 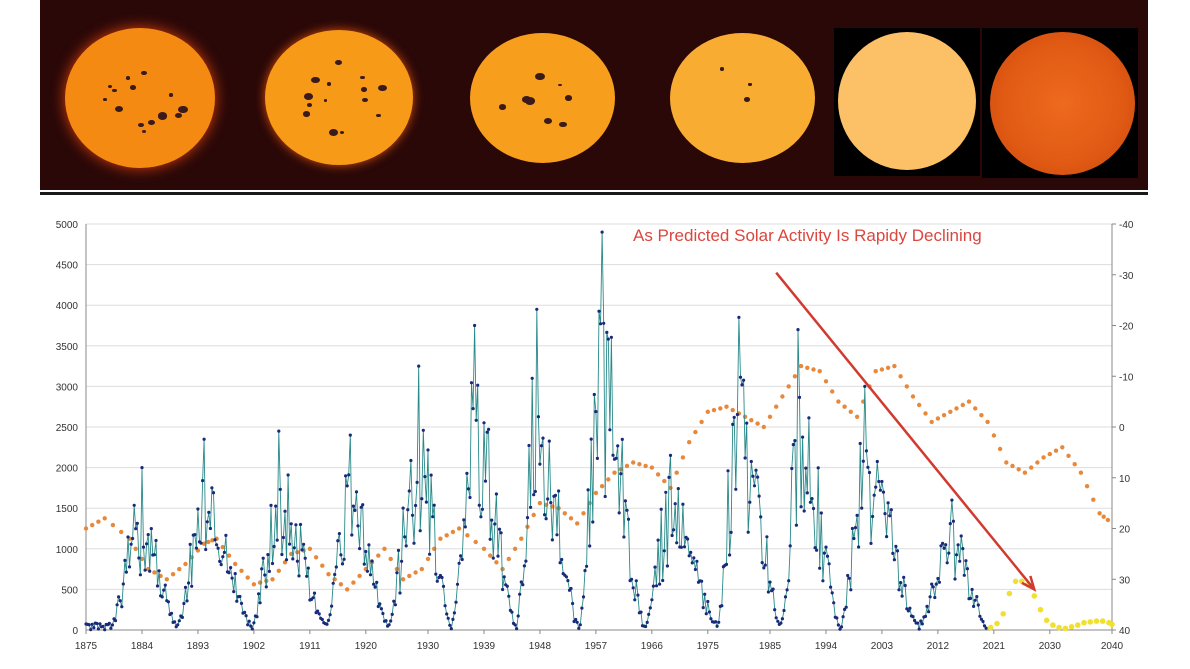 I want to click on y-left-tick-label: 1000, so click(x=67, y=550).